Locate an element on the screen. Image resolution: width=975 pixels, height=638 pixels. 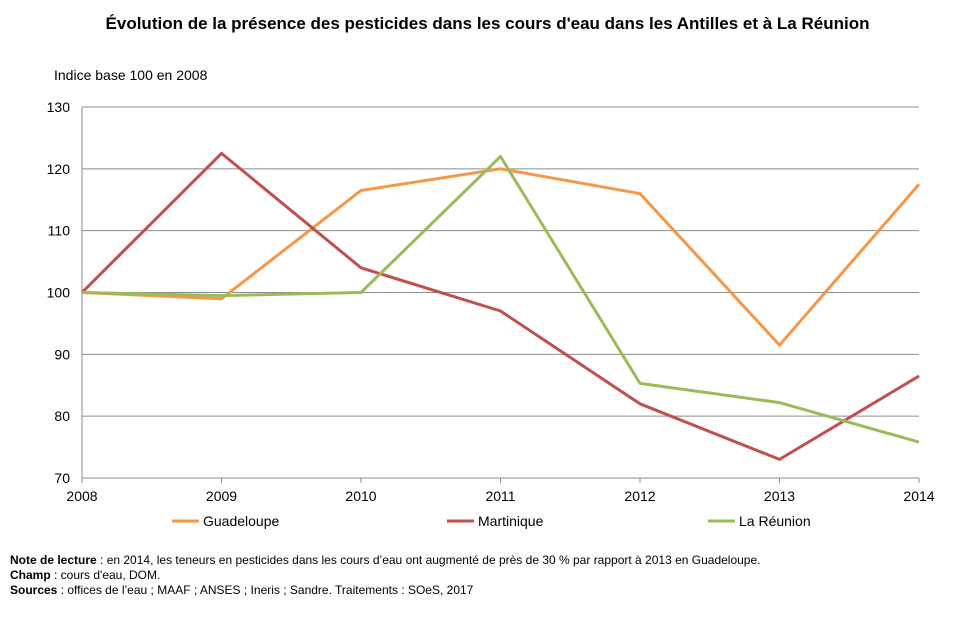
note-champ: Champ : cours d'eau, DOM. is located at coordinates (390, 575).